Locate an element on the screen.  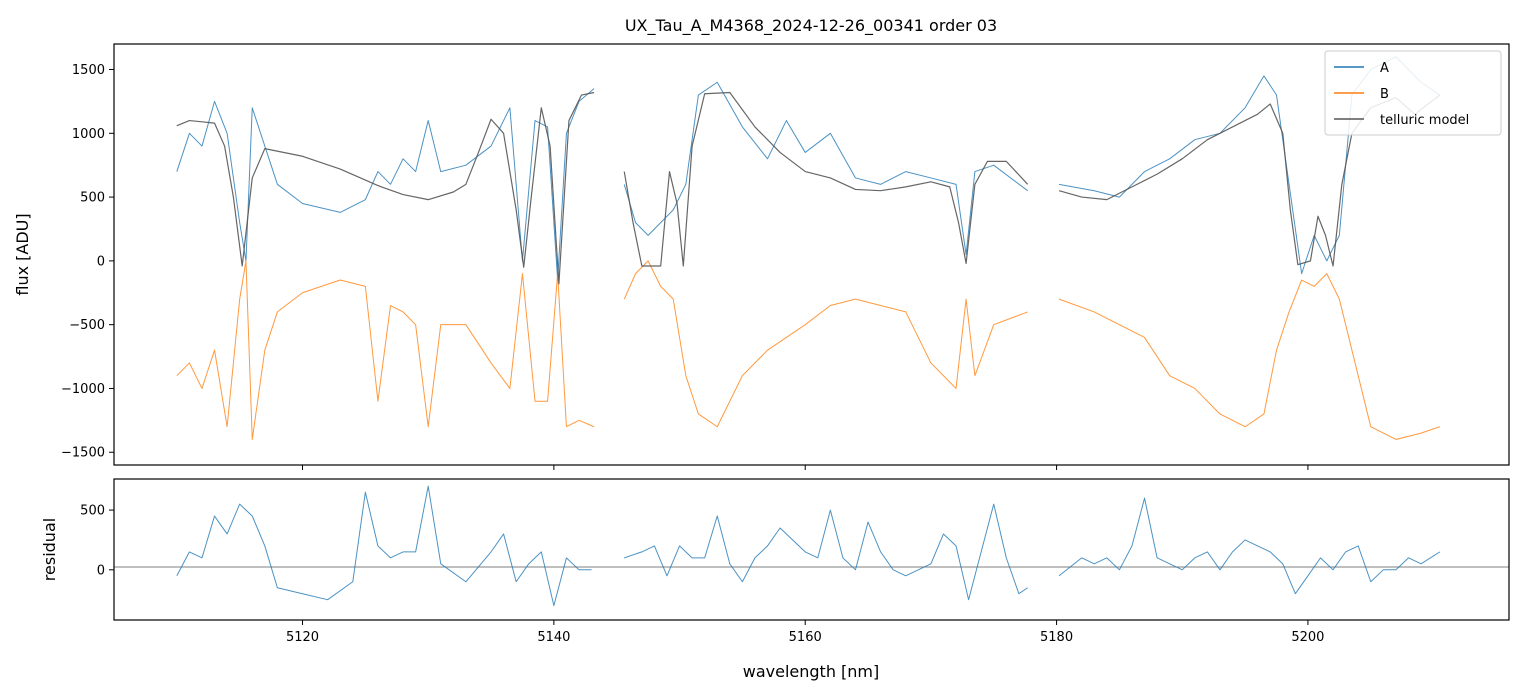
legend-item-telluric-model: telluric model is located at coordinates (1401, 120).